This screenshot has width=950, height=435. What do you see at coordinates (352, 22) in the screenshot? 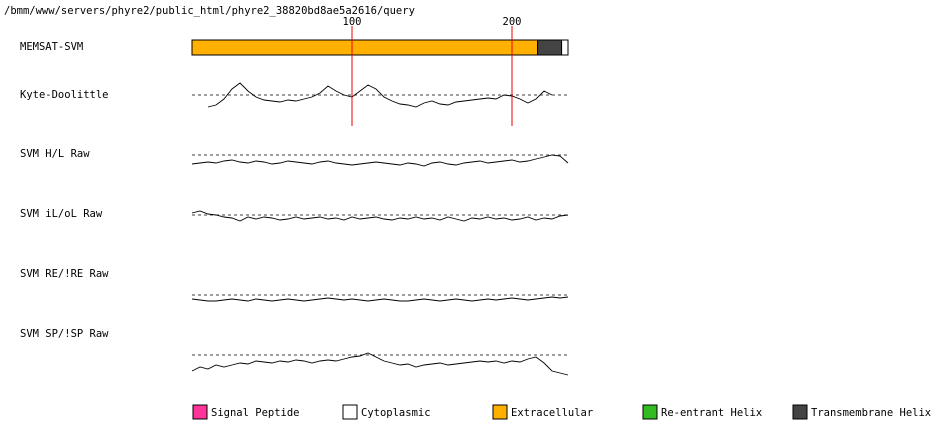
I see `x-tick-label: 100` at bounding box center [352, 22].